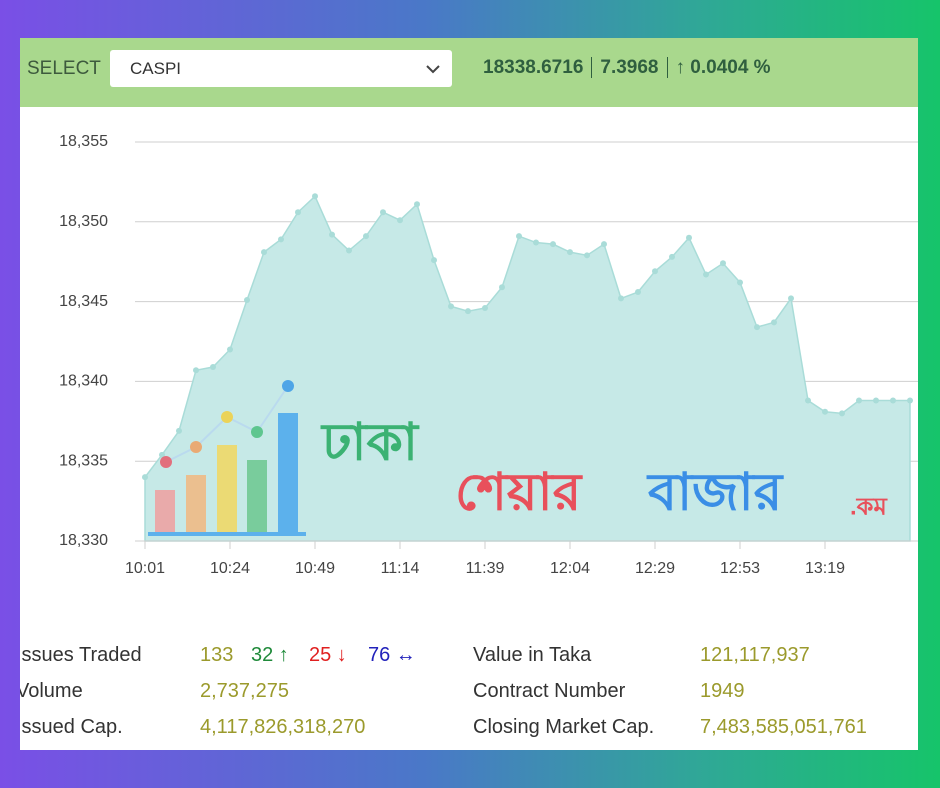  What do you see at coordinates (564, 727) in the screenshot?
I see `stat-label: Closing Market Cap.` at bounding box center [564, 727].